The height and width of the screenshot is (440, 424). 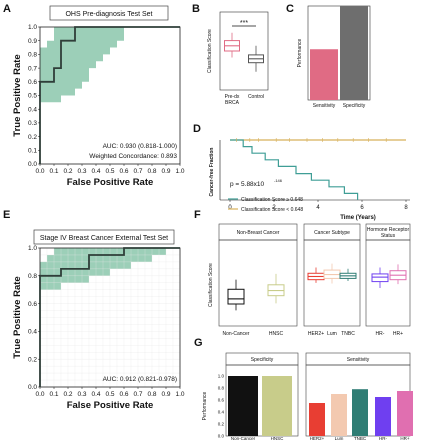 What do you see at coordinates (179, 171) in the screenshot?
I see `panel-a-x-tick-label: 1.0` at bounding box center [179, 171].